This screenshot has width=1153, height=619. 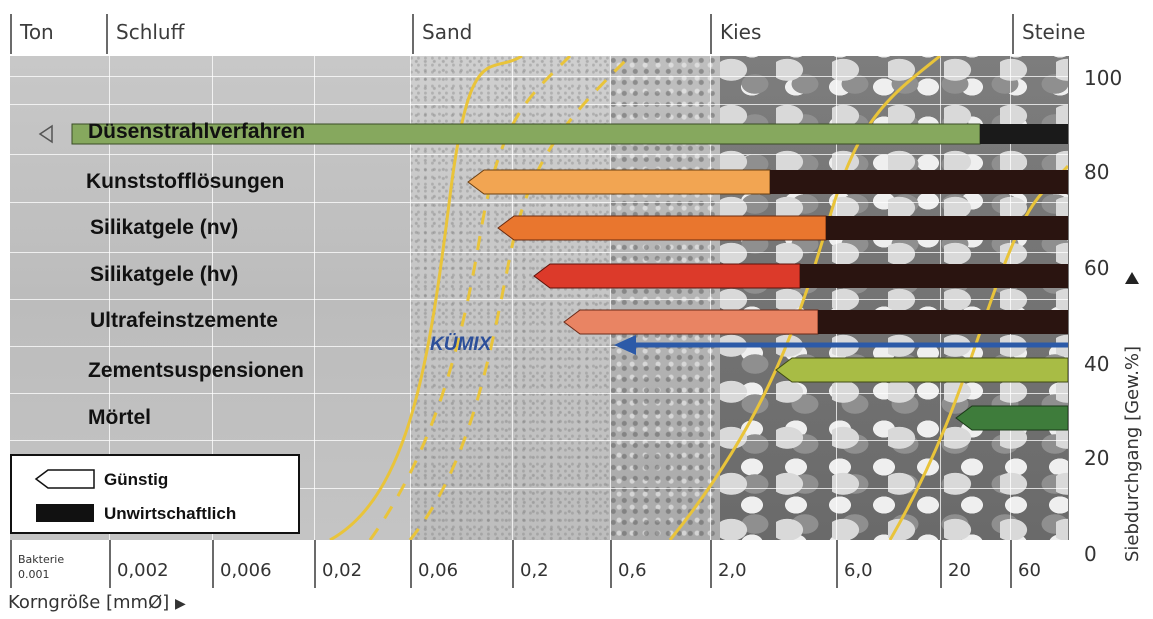 What do you see at coordinates (180, 604) in the screenshot?
I see `right-triangle-icon: ▶` at bounding box center [180, 604].